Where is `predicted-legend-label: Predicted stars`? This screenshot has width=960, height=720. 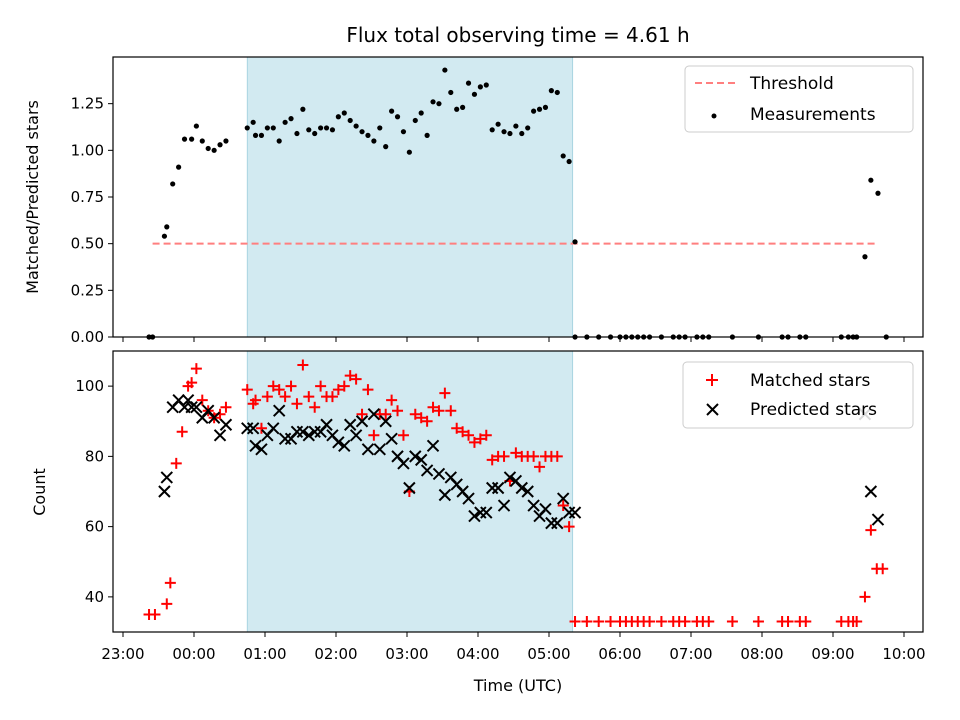
predicted-legend-label: Predicted stars is located at coordinates (813, 410).